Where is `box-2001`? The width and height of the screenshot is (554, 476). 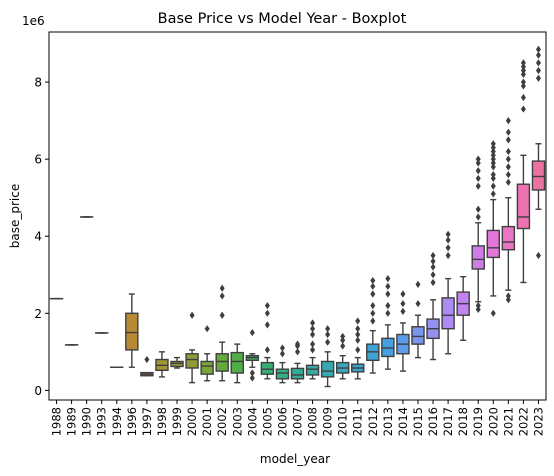
box-2001 is located at coordinates (207, 367).